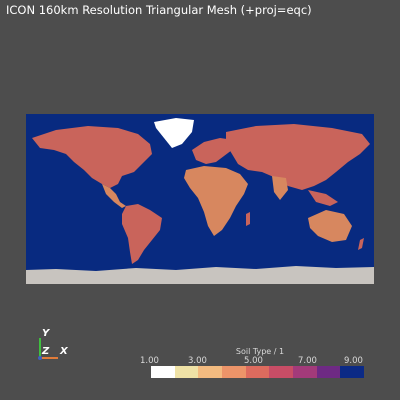  Describe the element at coordinates (174, 133) in the screenshot. I see `greenland` at that location.